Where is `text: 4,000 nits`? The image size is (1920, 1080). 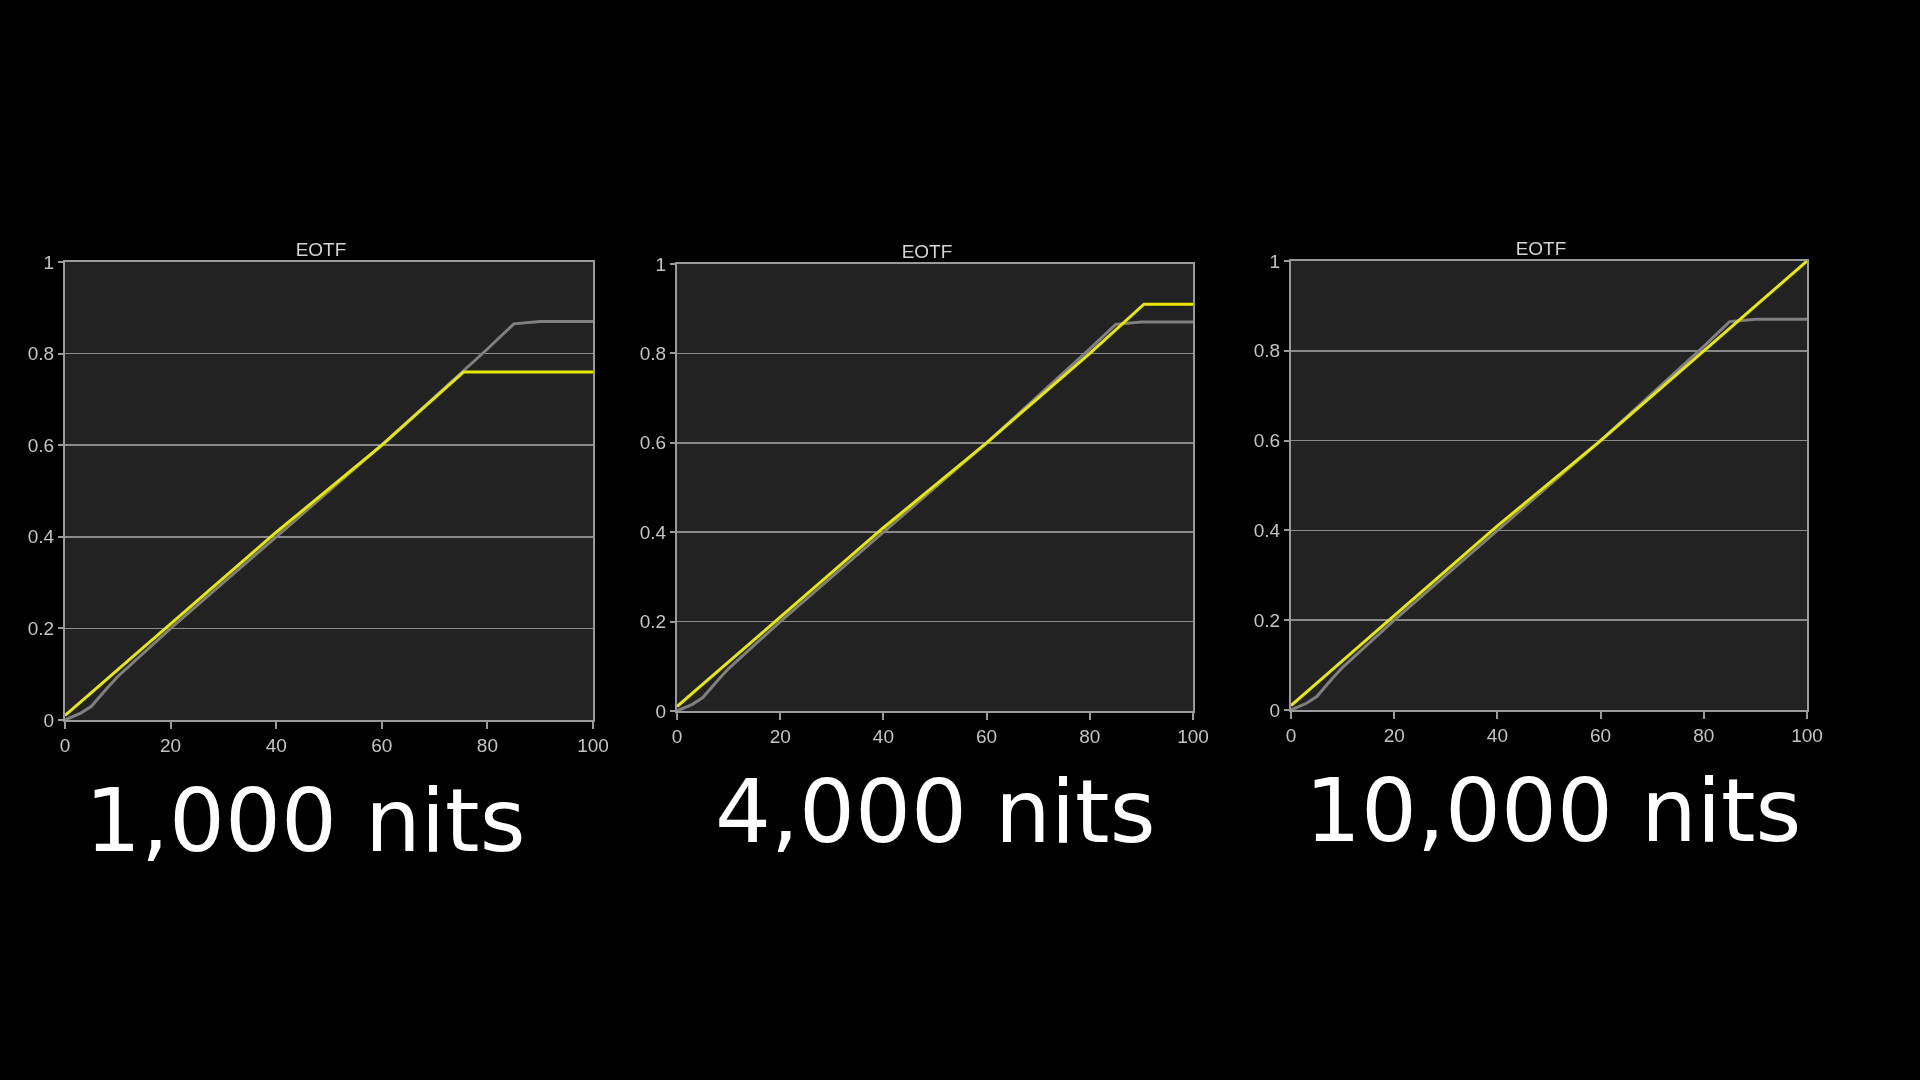
text: 4,000 nits is located at coordinates (935, 811).